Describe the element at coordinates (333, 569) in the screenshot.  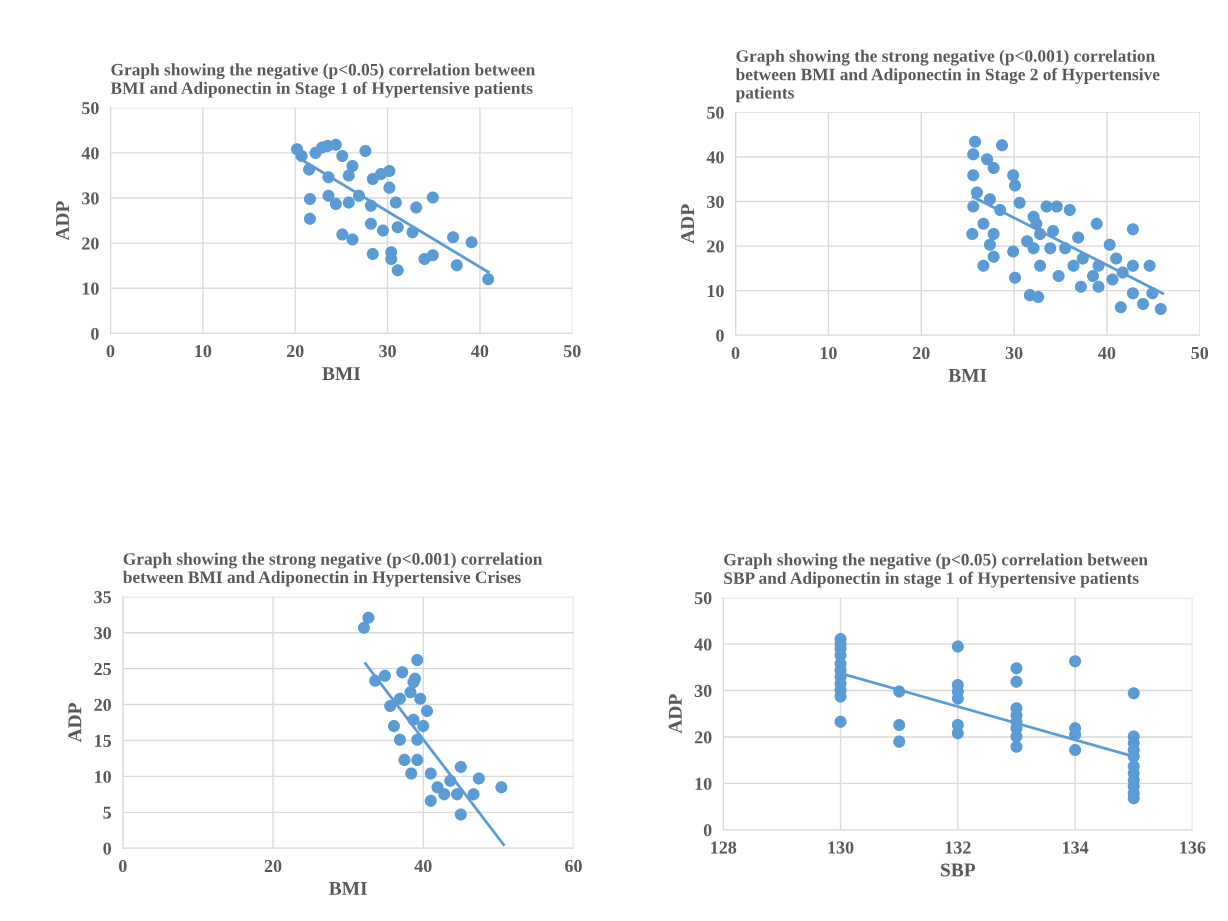
I see `chart-title: Graph showing the strong negative (p<0.001) correlation between BMI and Adiponectin in Hypertensive Crises` at that location.